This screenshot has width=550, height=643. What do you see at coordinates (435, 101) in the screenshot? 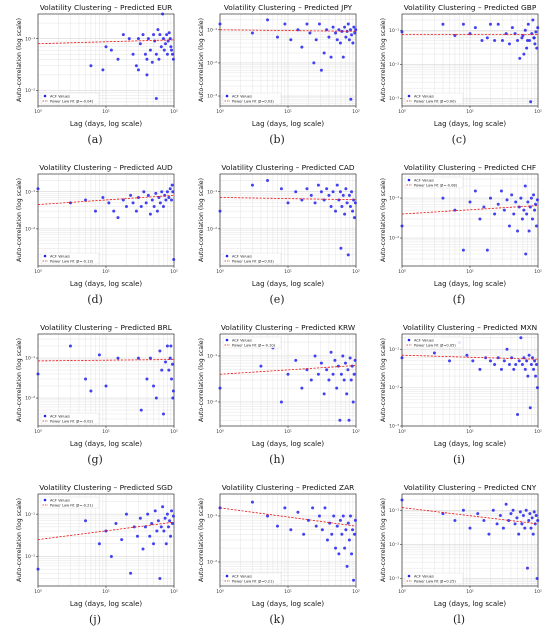
I see `legend-label-fit: Power Law Fit (β=0.00)` at bounding box center [435, 101].